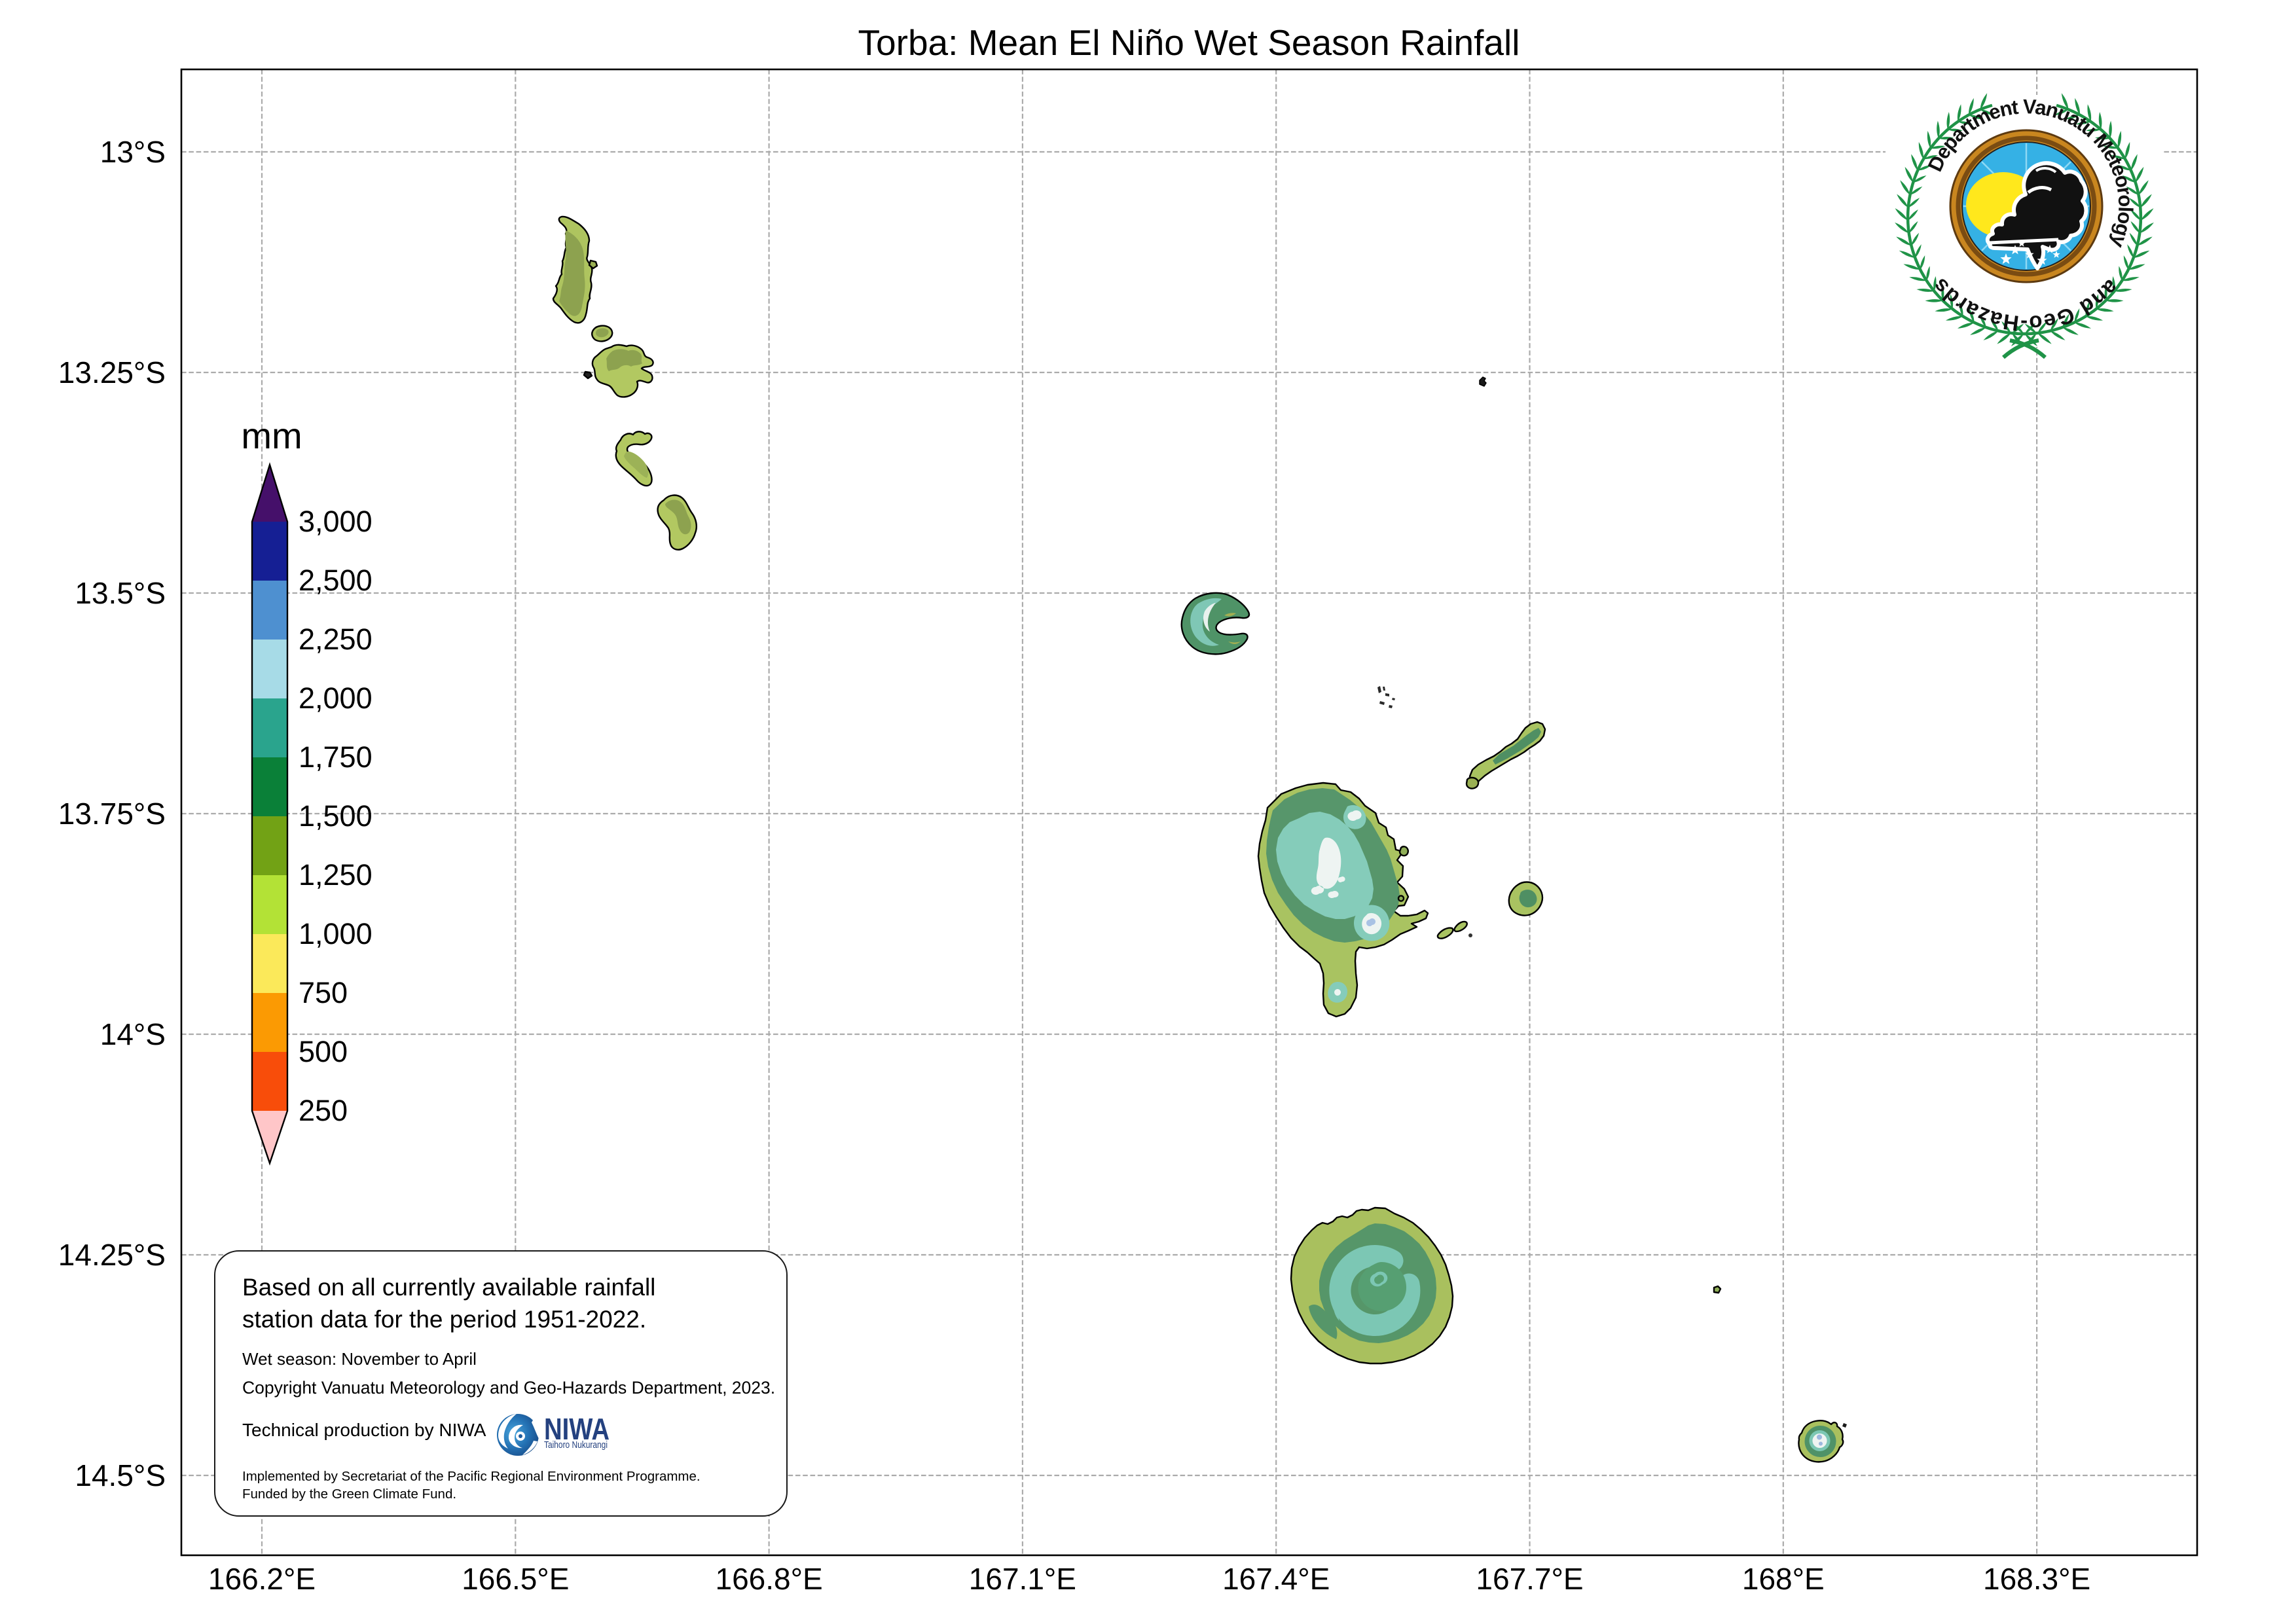  Describe the element at coordinates (576, 1445) in the screenshot. I see `svg-text: Taihoro Nukurangi` at that location.